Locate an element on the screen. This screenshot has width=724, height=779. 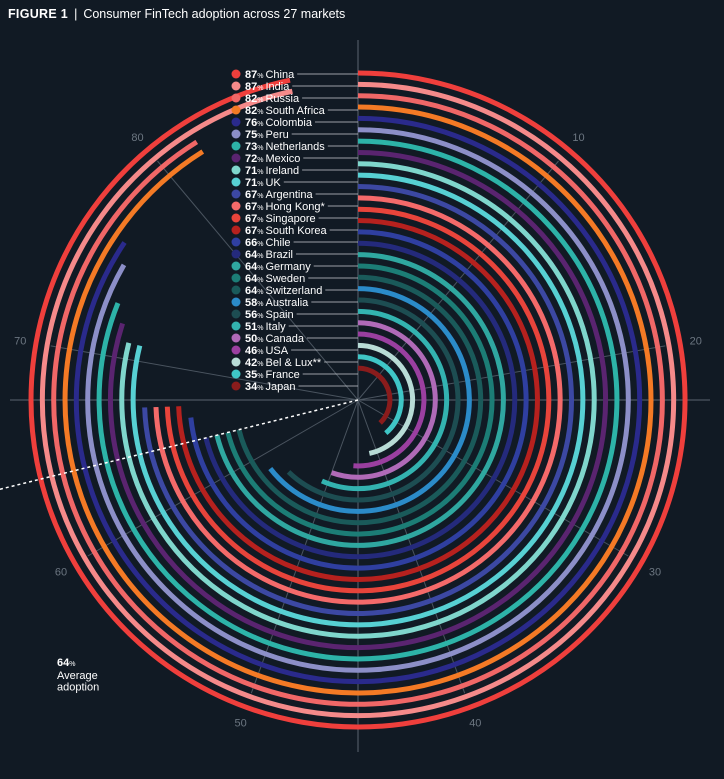
average-value: 64 is located at coordinates (63, 663).